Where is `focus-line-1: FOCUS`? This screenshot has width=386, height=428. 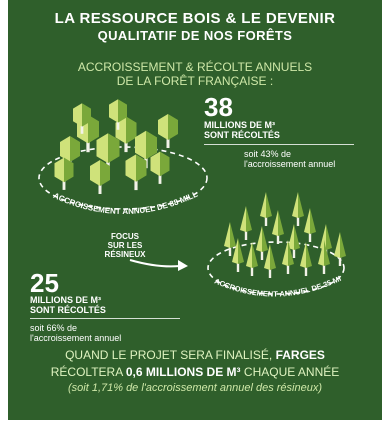
focus-line-1: FOCUS is located at coordinates (125, 236).